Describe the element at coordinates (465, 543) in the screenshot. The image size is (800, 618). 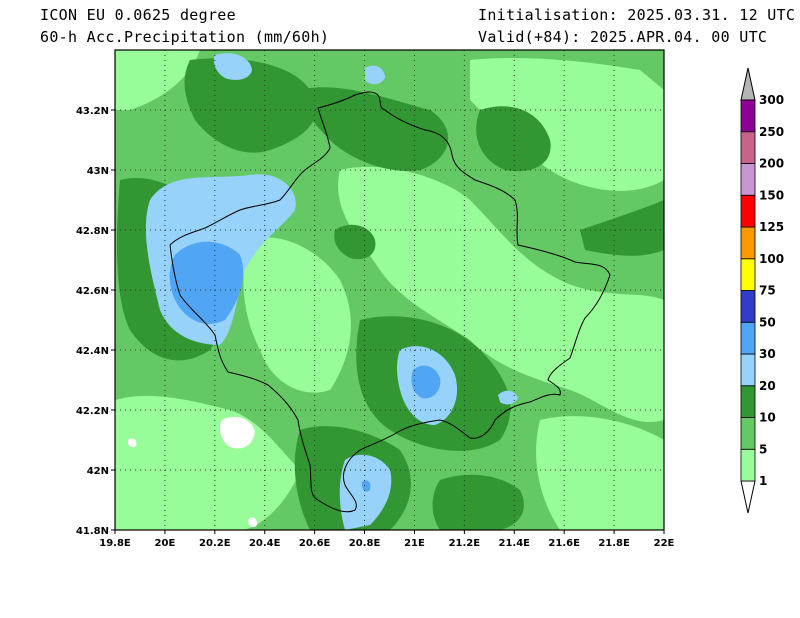
I see `lon-tick-label: 21.2E` at that location.